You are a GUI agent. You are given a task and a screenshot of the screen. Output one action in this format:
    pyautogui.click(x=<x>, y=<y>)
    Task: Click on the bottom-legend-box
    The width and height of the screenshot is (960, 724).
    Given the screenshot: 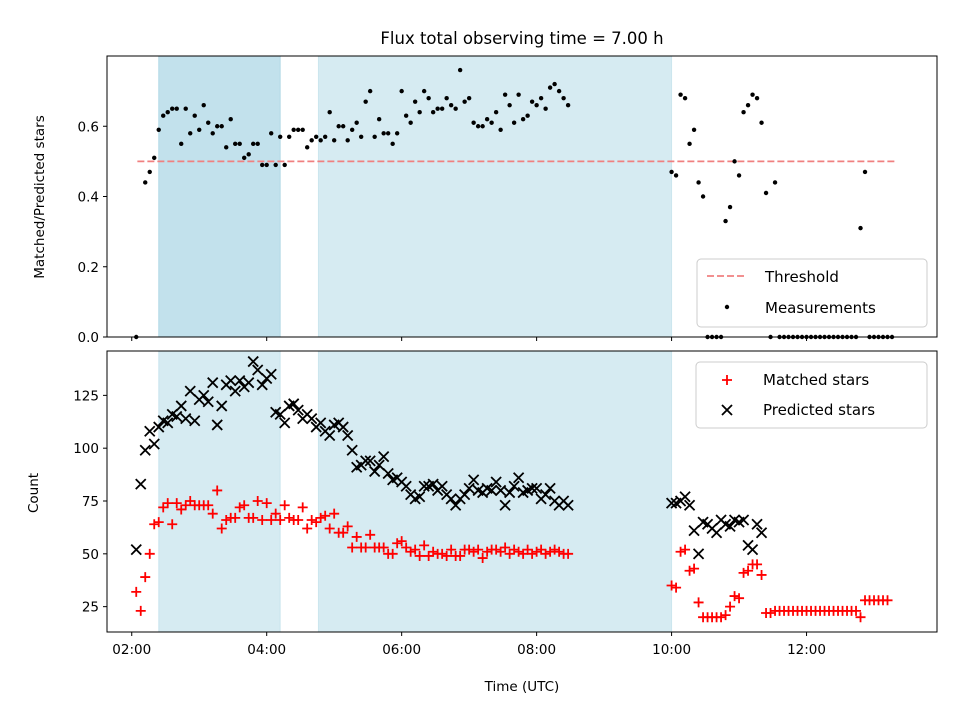 What is the action you would take?
    pyautogui.click(x=811, y=395)
    